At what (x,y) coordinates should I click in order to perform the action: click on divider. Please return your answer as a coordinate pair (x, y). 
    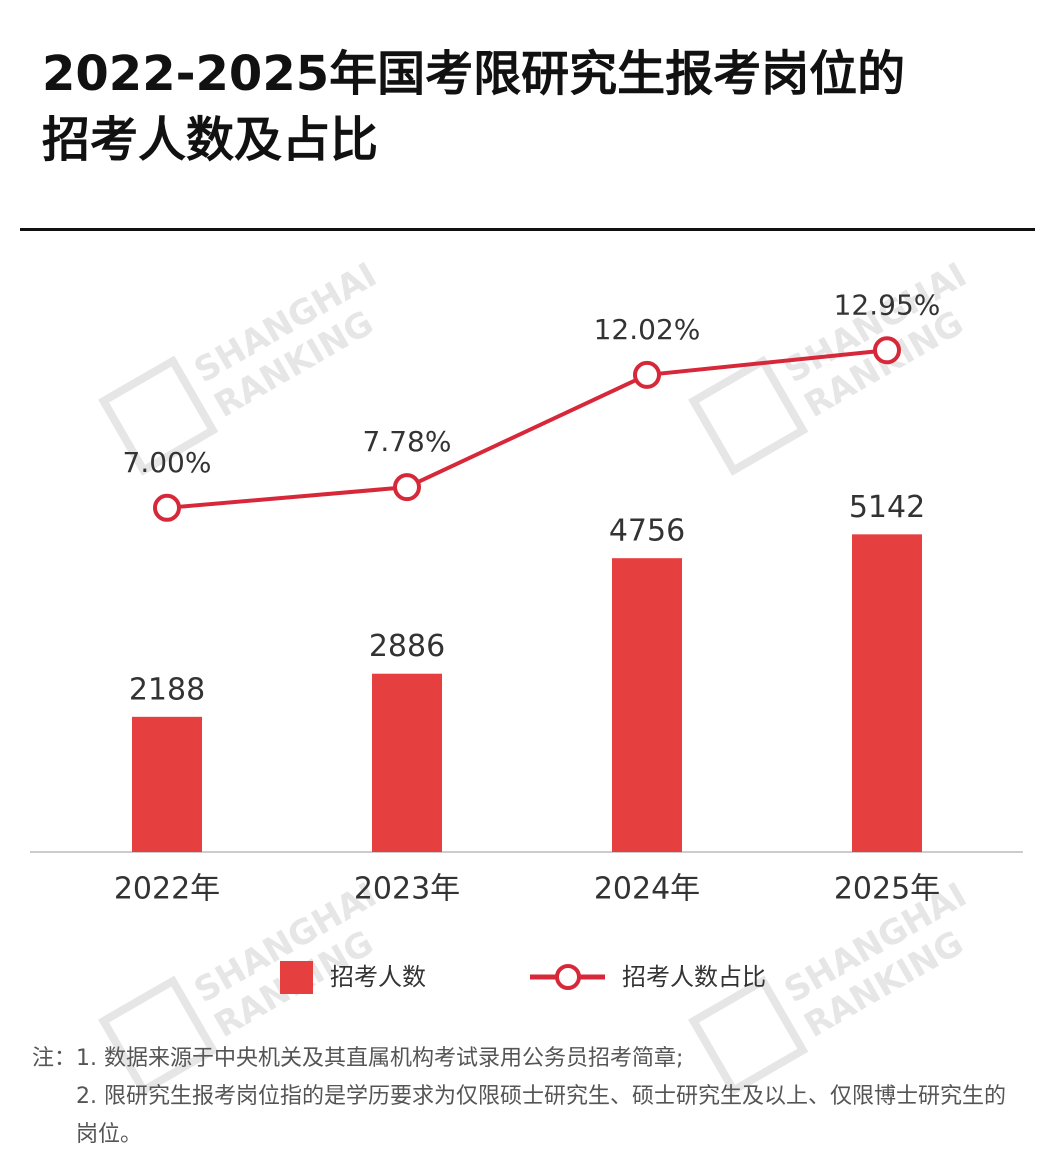
    Looking at the image, I should click on (527, 229).